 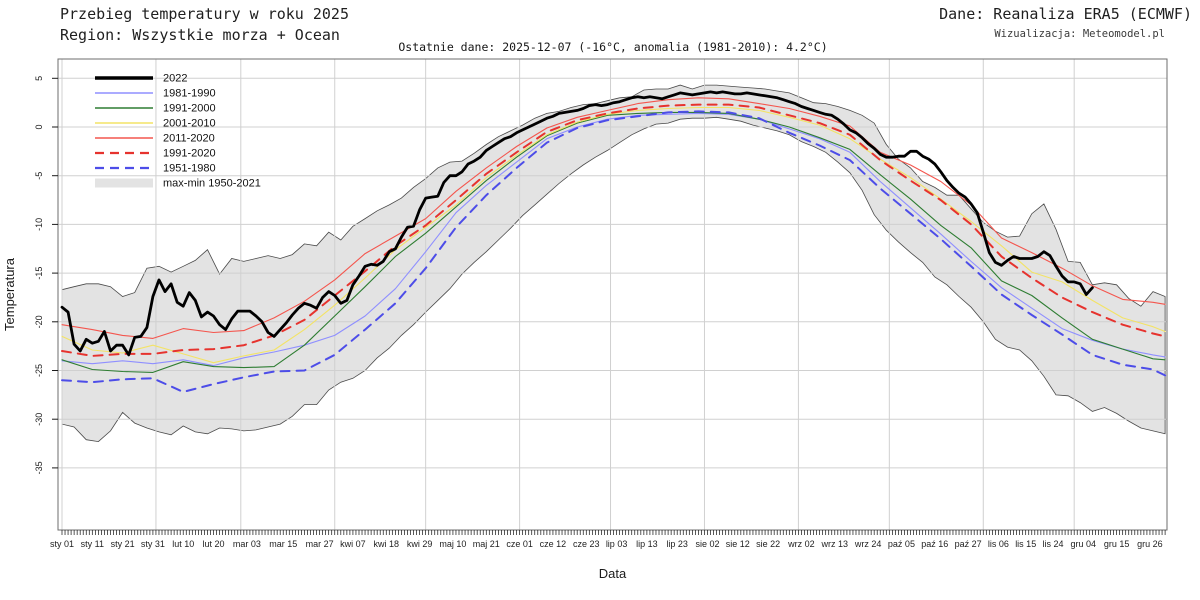 What do you see at coordinates (9, 294) in the screenshot?
I see `y-axis-title: Temperatura` at bounding box center [9, 294].